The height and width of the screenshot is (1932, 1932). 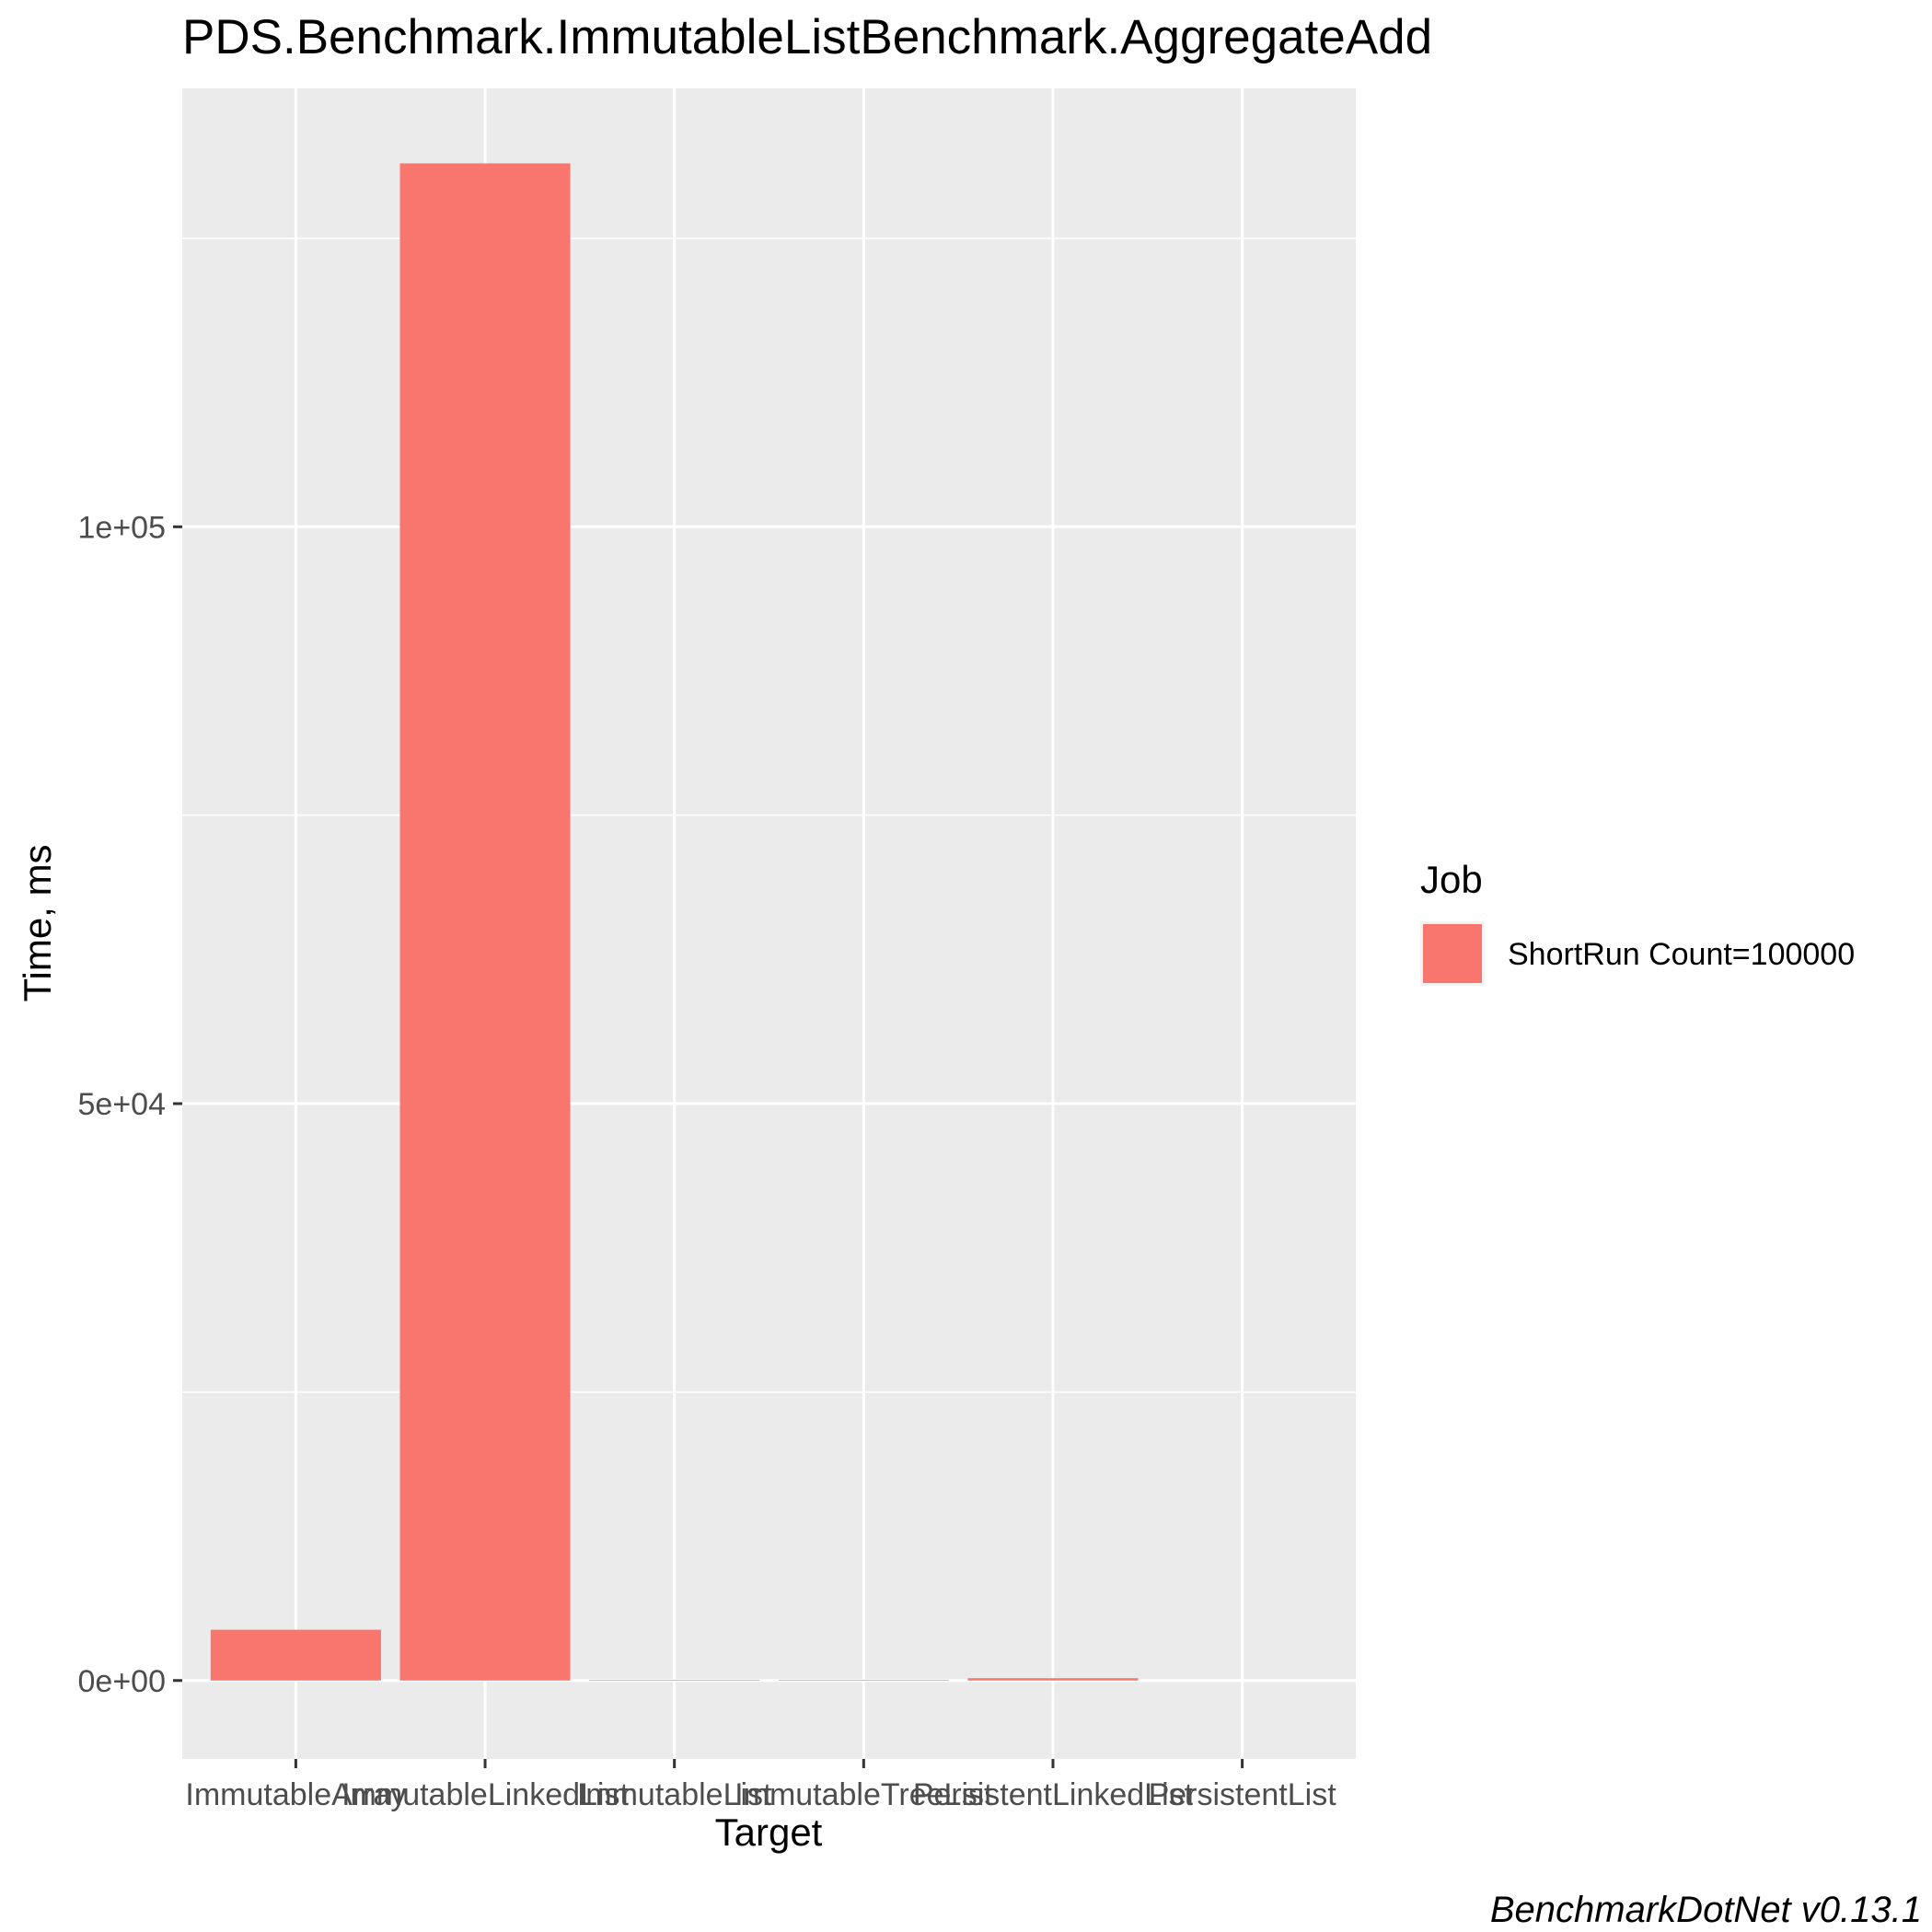 What do you see at coordinates (1681, 955) in the screenshot?
I see `legend-label: ShortRun Count=100000` at bounding box center [1681, 955].